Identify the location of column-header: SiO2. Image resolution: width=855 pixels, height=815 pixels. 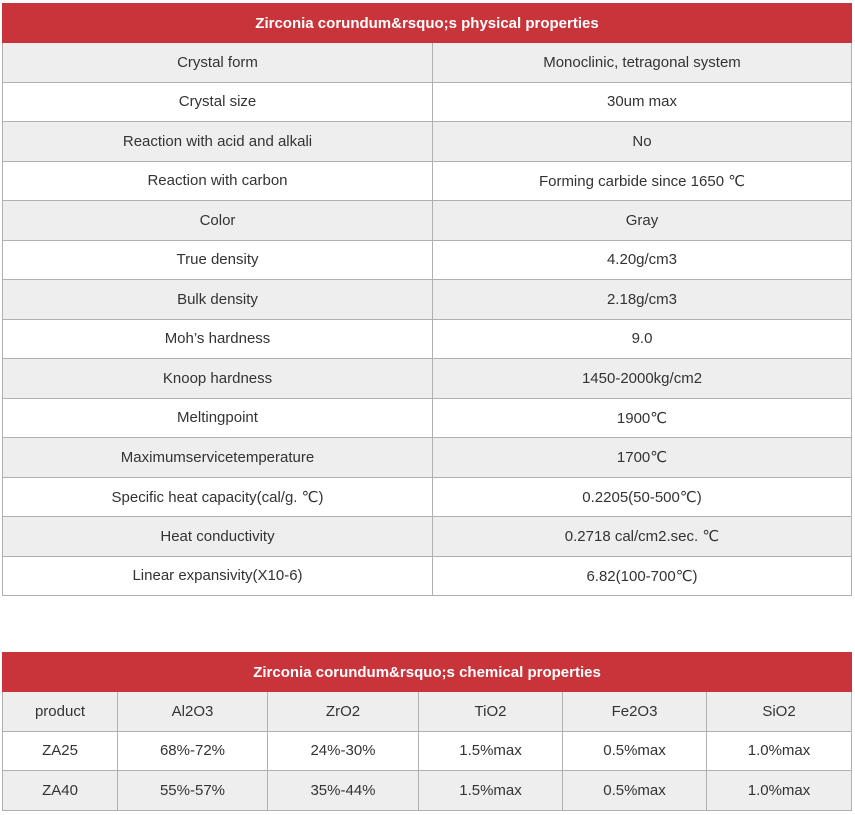
(779, 711).